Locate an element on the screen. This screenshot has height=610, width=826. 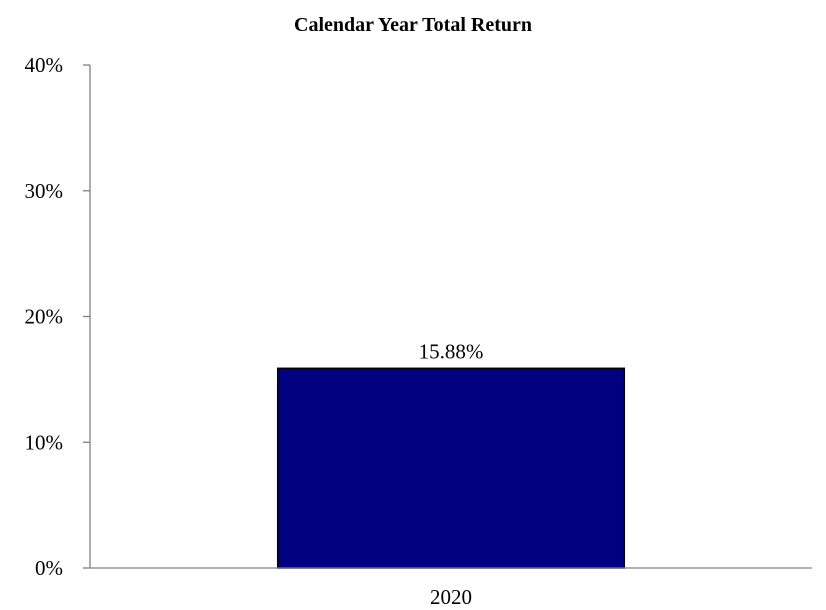
y-tick-label: 0% is located at coordinates (49, 568).